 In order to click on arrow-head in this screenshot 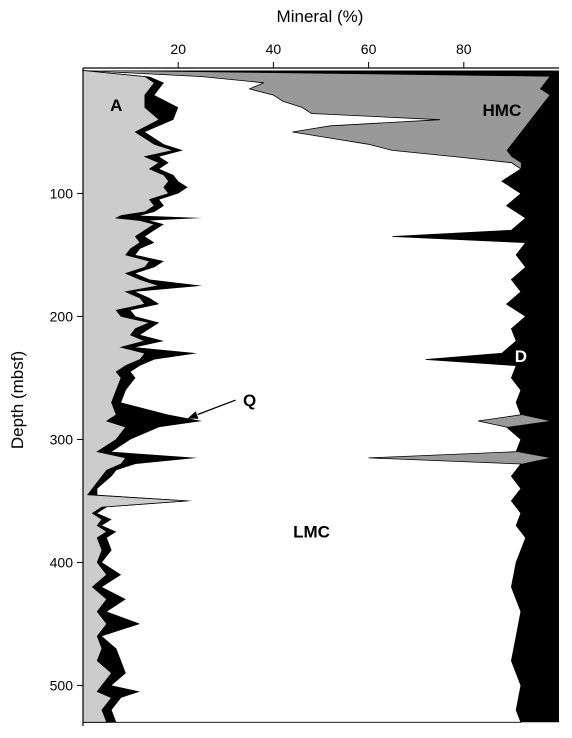, I will do `click(193, 415)`.